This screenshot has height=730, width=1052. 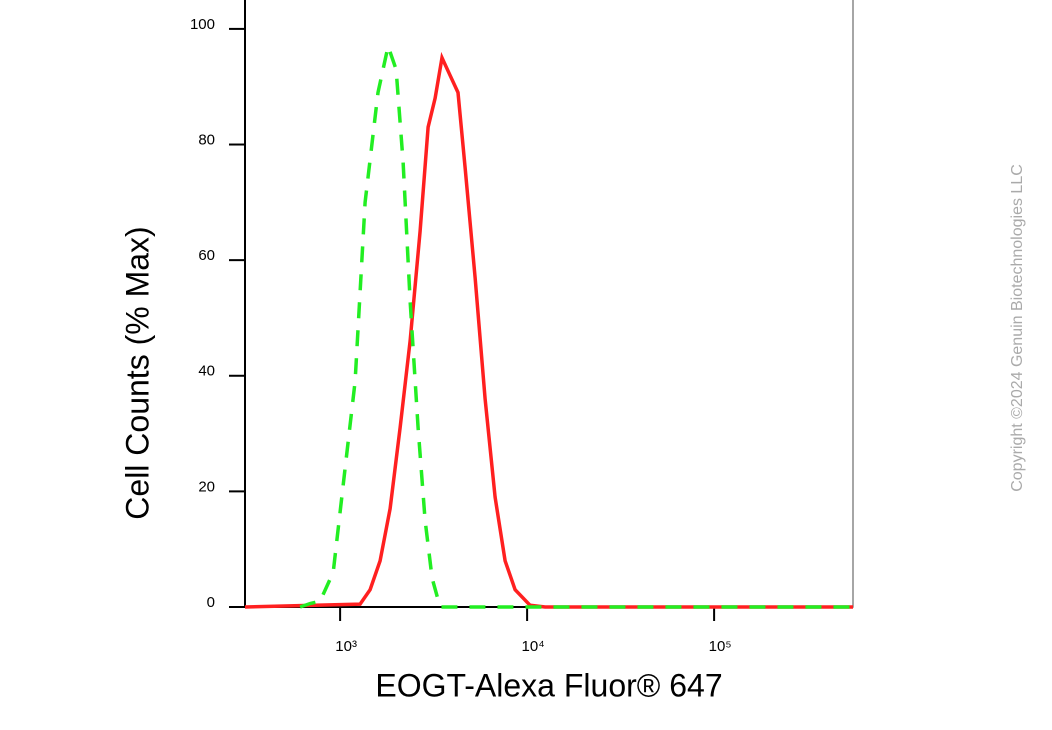 I want to click on y-tick-label: 20, so click(x=206, y=486).